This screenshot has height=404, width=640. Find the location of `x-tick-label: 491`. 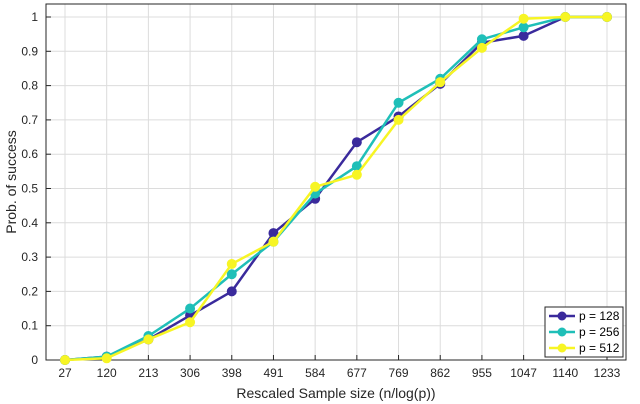

x-tick-label: 491 is located at coordinates (273, 373).